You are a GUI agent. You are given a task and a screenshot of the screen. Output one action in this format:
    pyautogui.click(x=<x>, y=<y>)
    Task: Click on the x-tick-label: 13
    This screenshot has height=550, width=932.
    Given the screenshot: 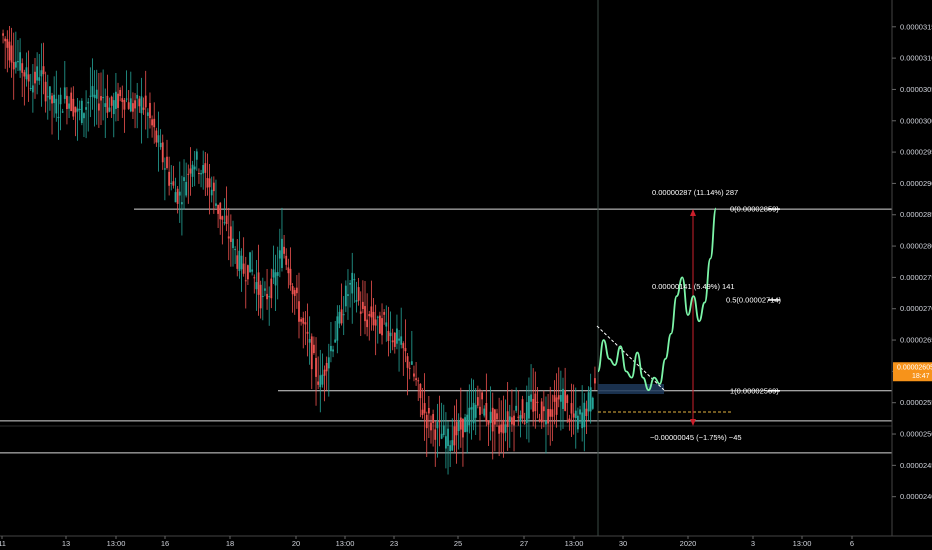 What is the action you would take?
    pyautogui.click(x=66, y=543)
    